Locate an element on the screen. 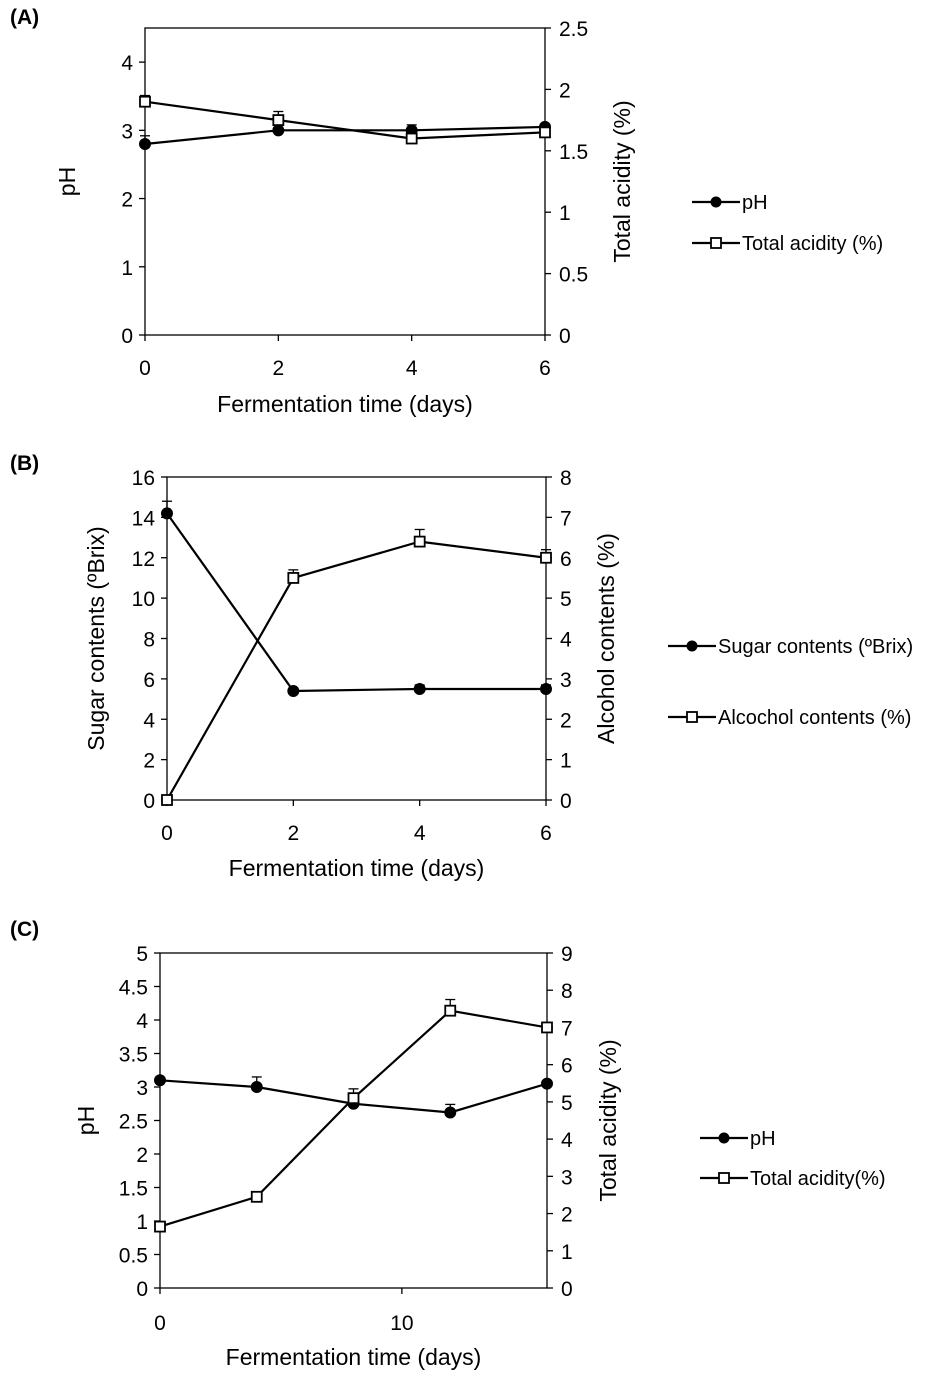  y-tick-label: 5 is located at coordinates (142, 954).